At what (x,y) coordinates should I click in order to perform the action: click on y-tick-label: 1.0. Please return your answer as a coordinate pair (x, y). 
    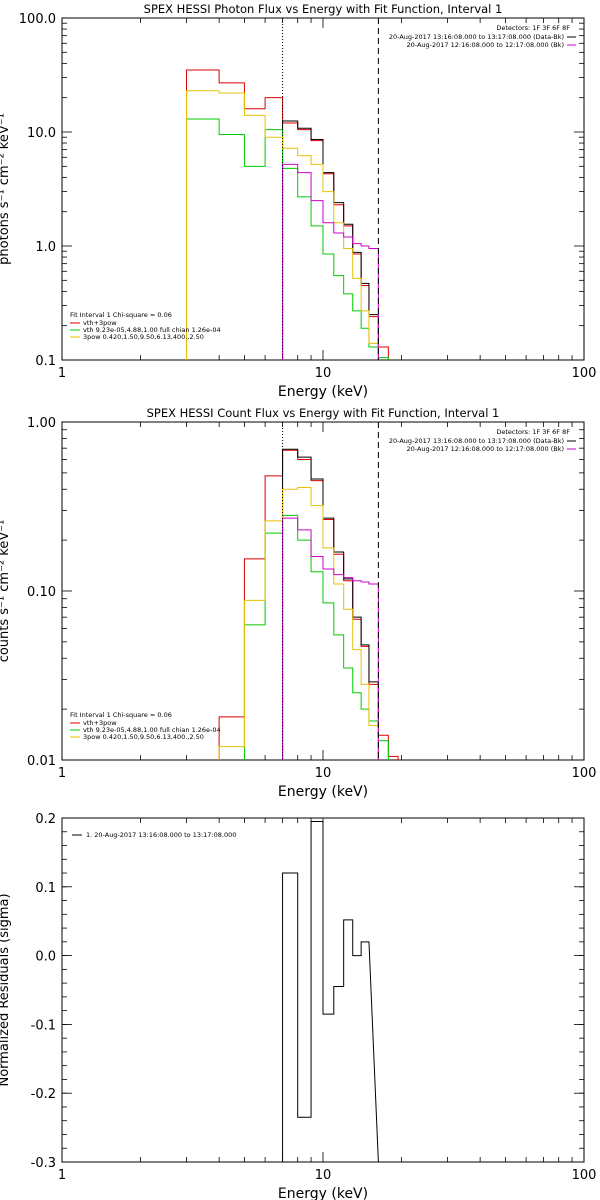
    Looking at the image, I should click on (45, 247).